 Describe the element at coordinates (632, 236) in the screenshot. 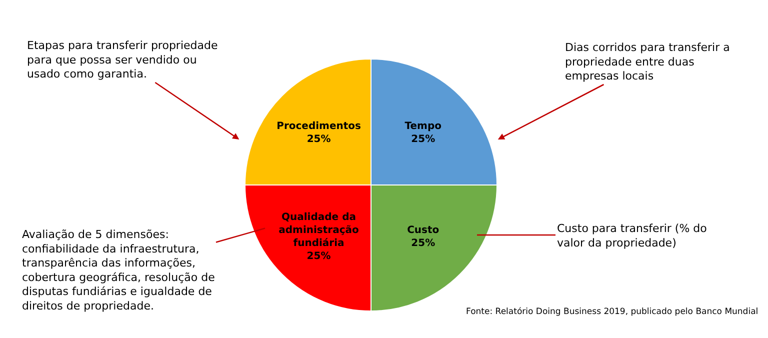

I see `text: Custo para transferir (% do valor da propriedade)` at that location.